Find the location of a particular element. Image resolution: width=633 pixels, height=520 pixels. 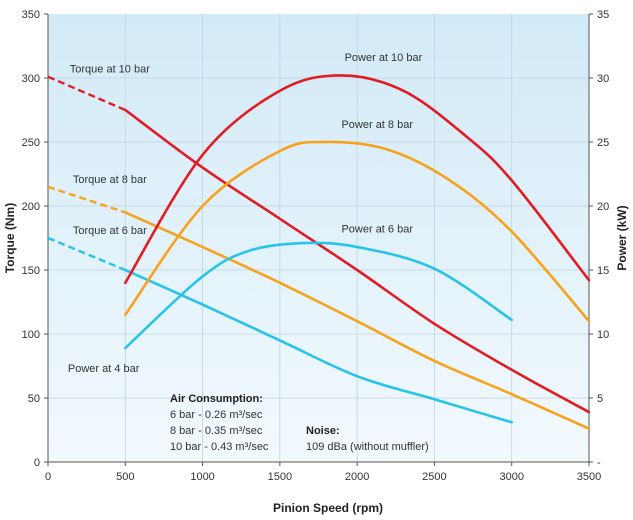

y-right-tick-label: 20 is located at coordinates (603, 207).